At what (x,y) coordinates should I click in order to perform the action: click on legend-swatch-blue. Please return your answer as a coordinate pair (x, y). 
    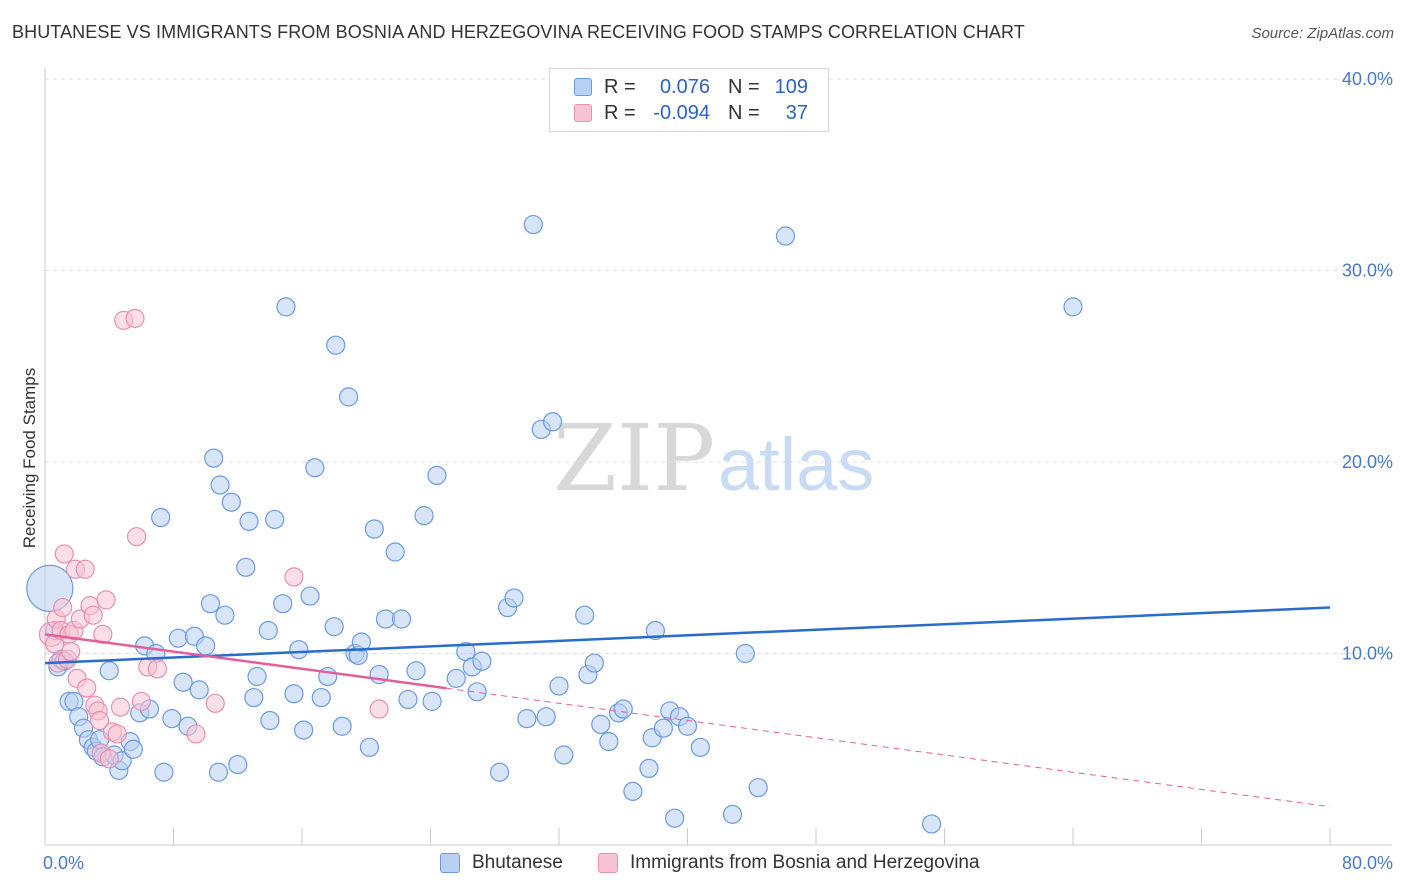
    Looking at the image, I should click on (583, 87).